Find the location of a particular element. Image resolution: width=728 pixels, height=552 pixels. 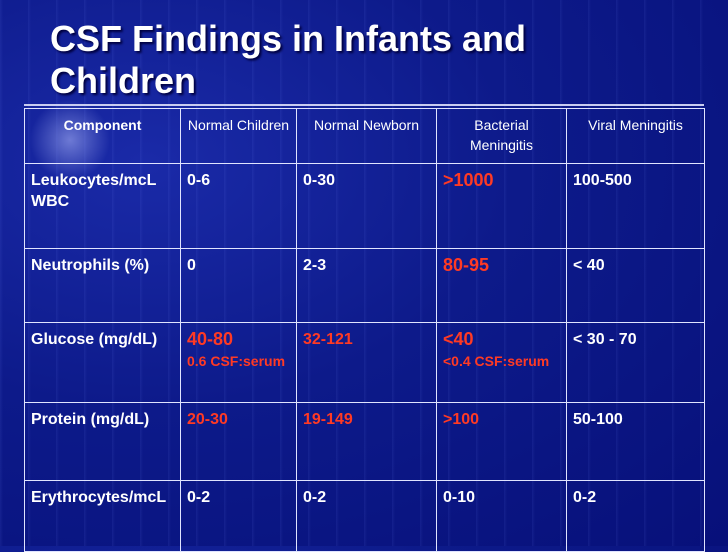

cell-bacterial: 80-95 is located at coordinates (501, 285).